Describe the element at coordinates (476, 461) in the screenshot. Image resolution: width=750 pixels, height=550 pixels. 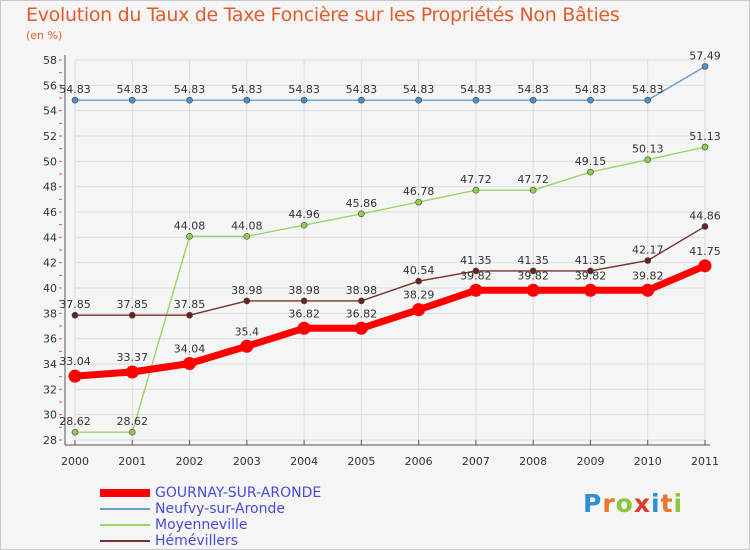
I see `x-tick-label: 2007` at that location.